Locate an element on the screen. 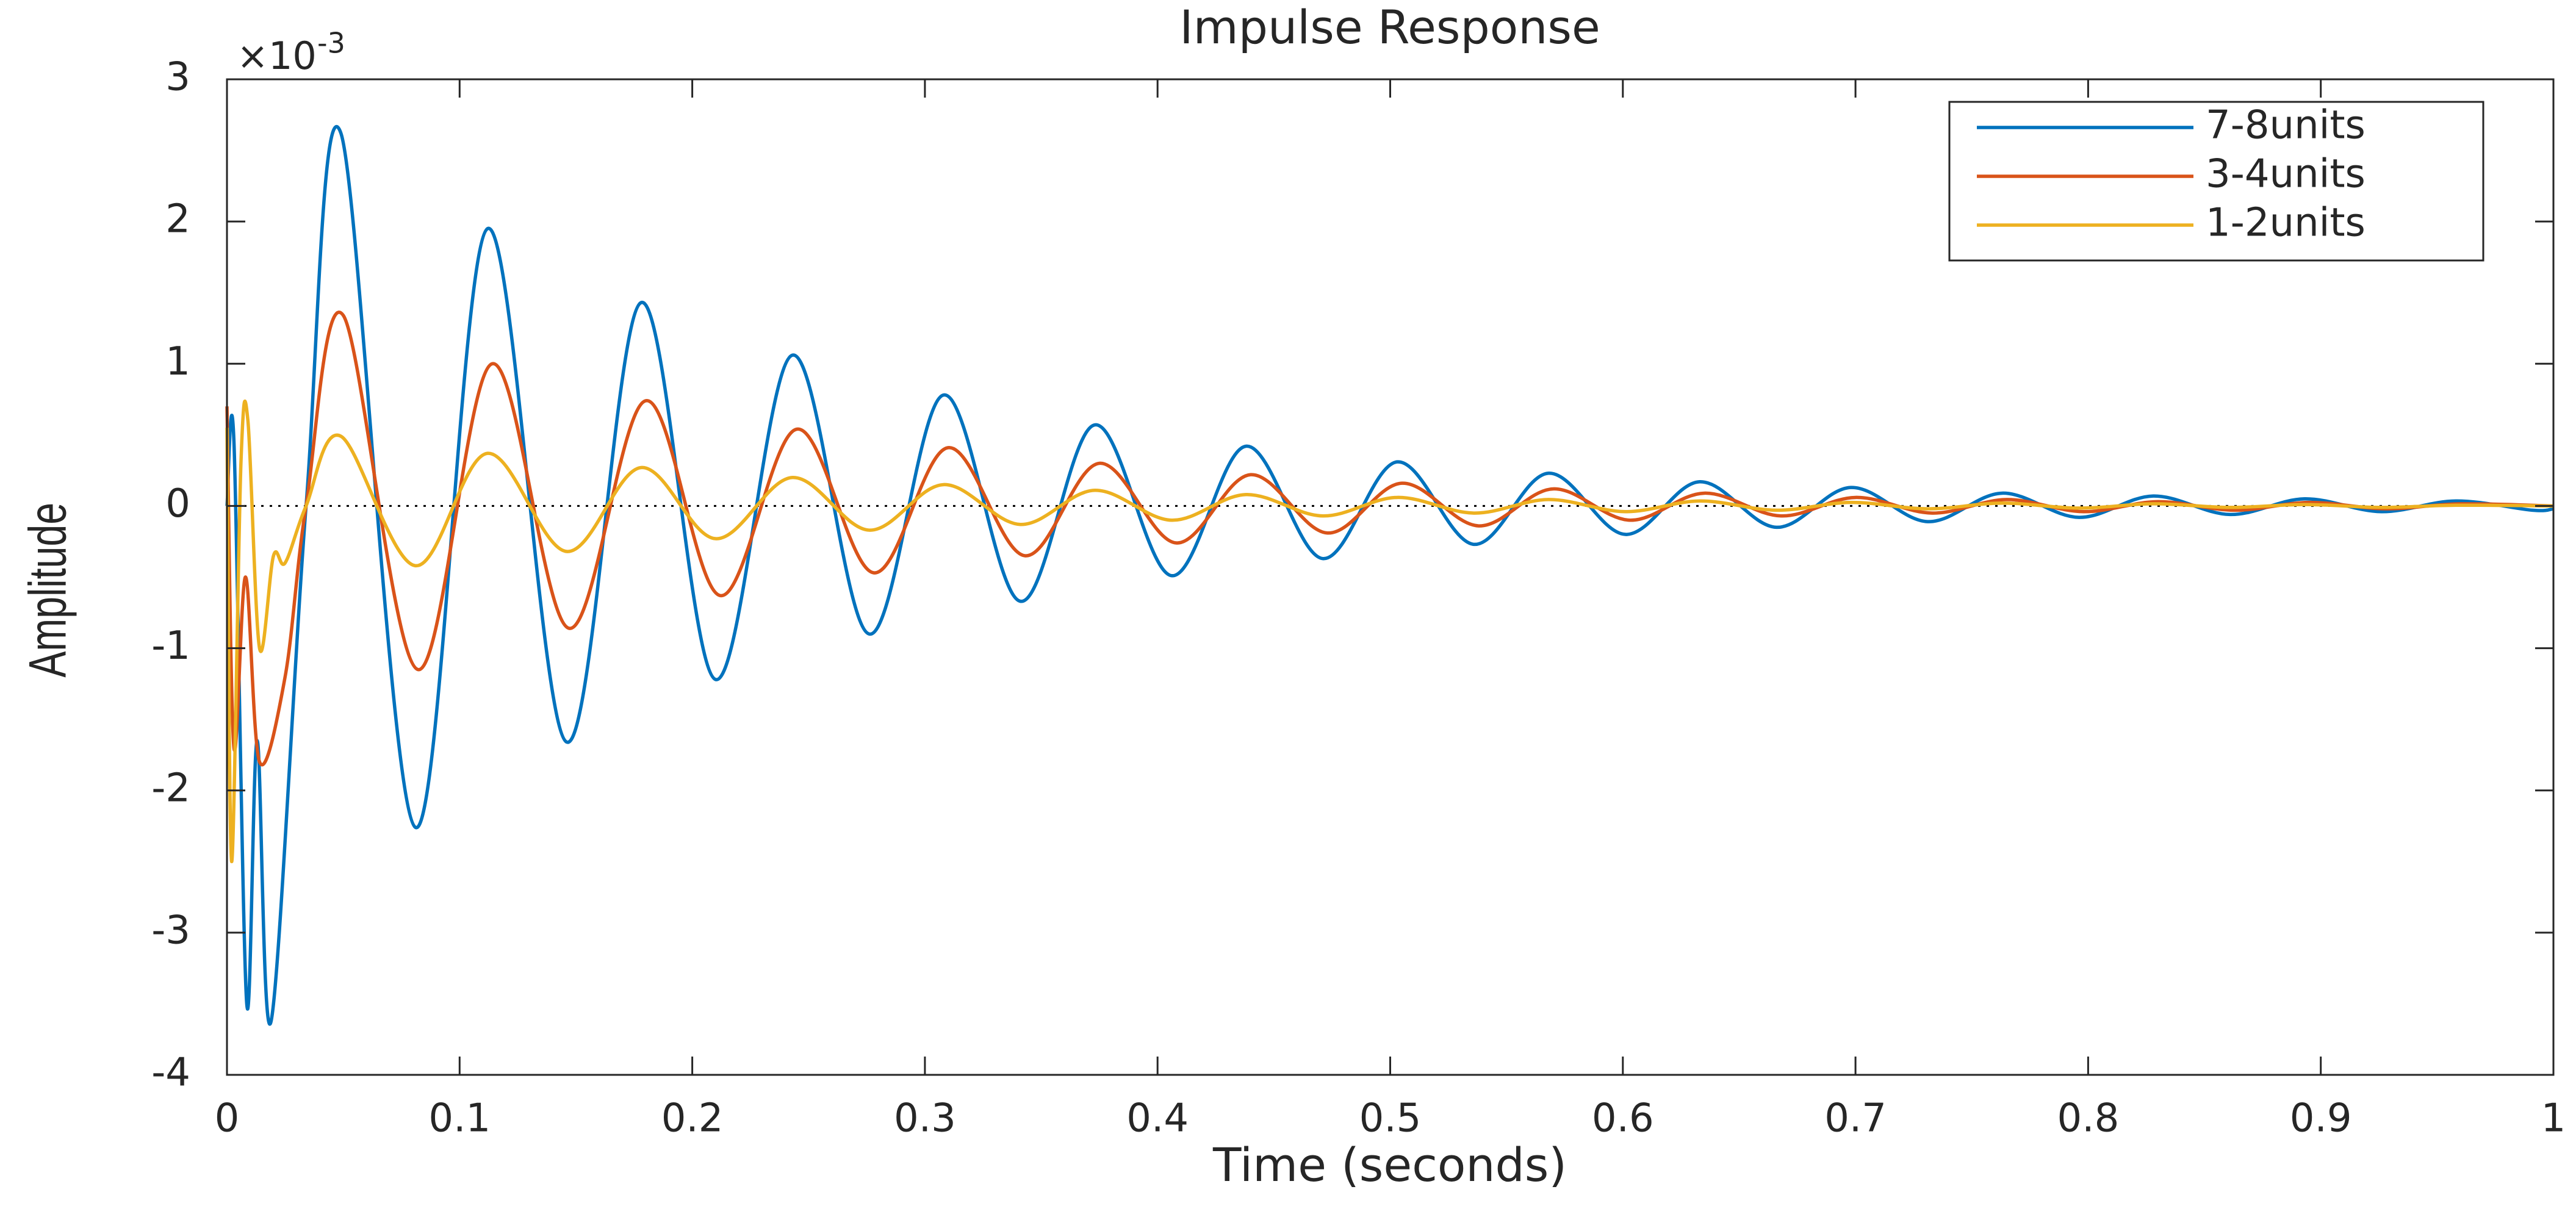 The image size is (2576, 1206). y-multiplier: ×10 is located at coordinates (277, 56).